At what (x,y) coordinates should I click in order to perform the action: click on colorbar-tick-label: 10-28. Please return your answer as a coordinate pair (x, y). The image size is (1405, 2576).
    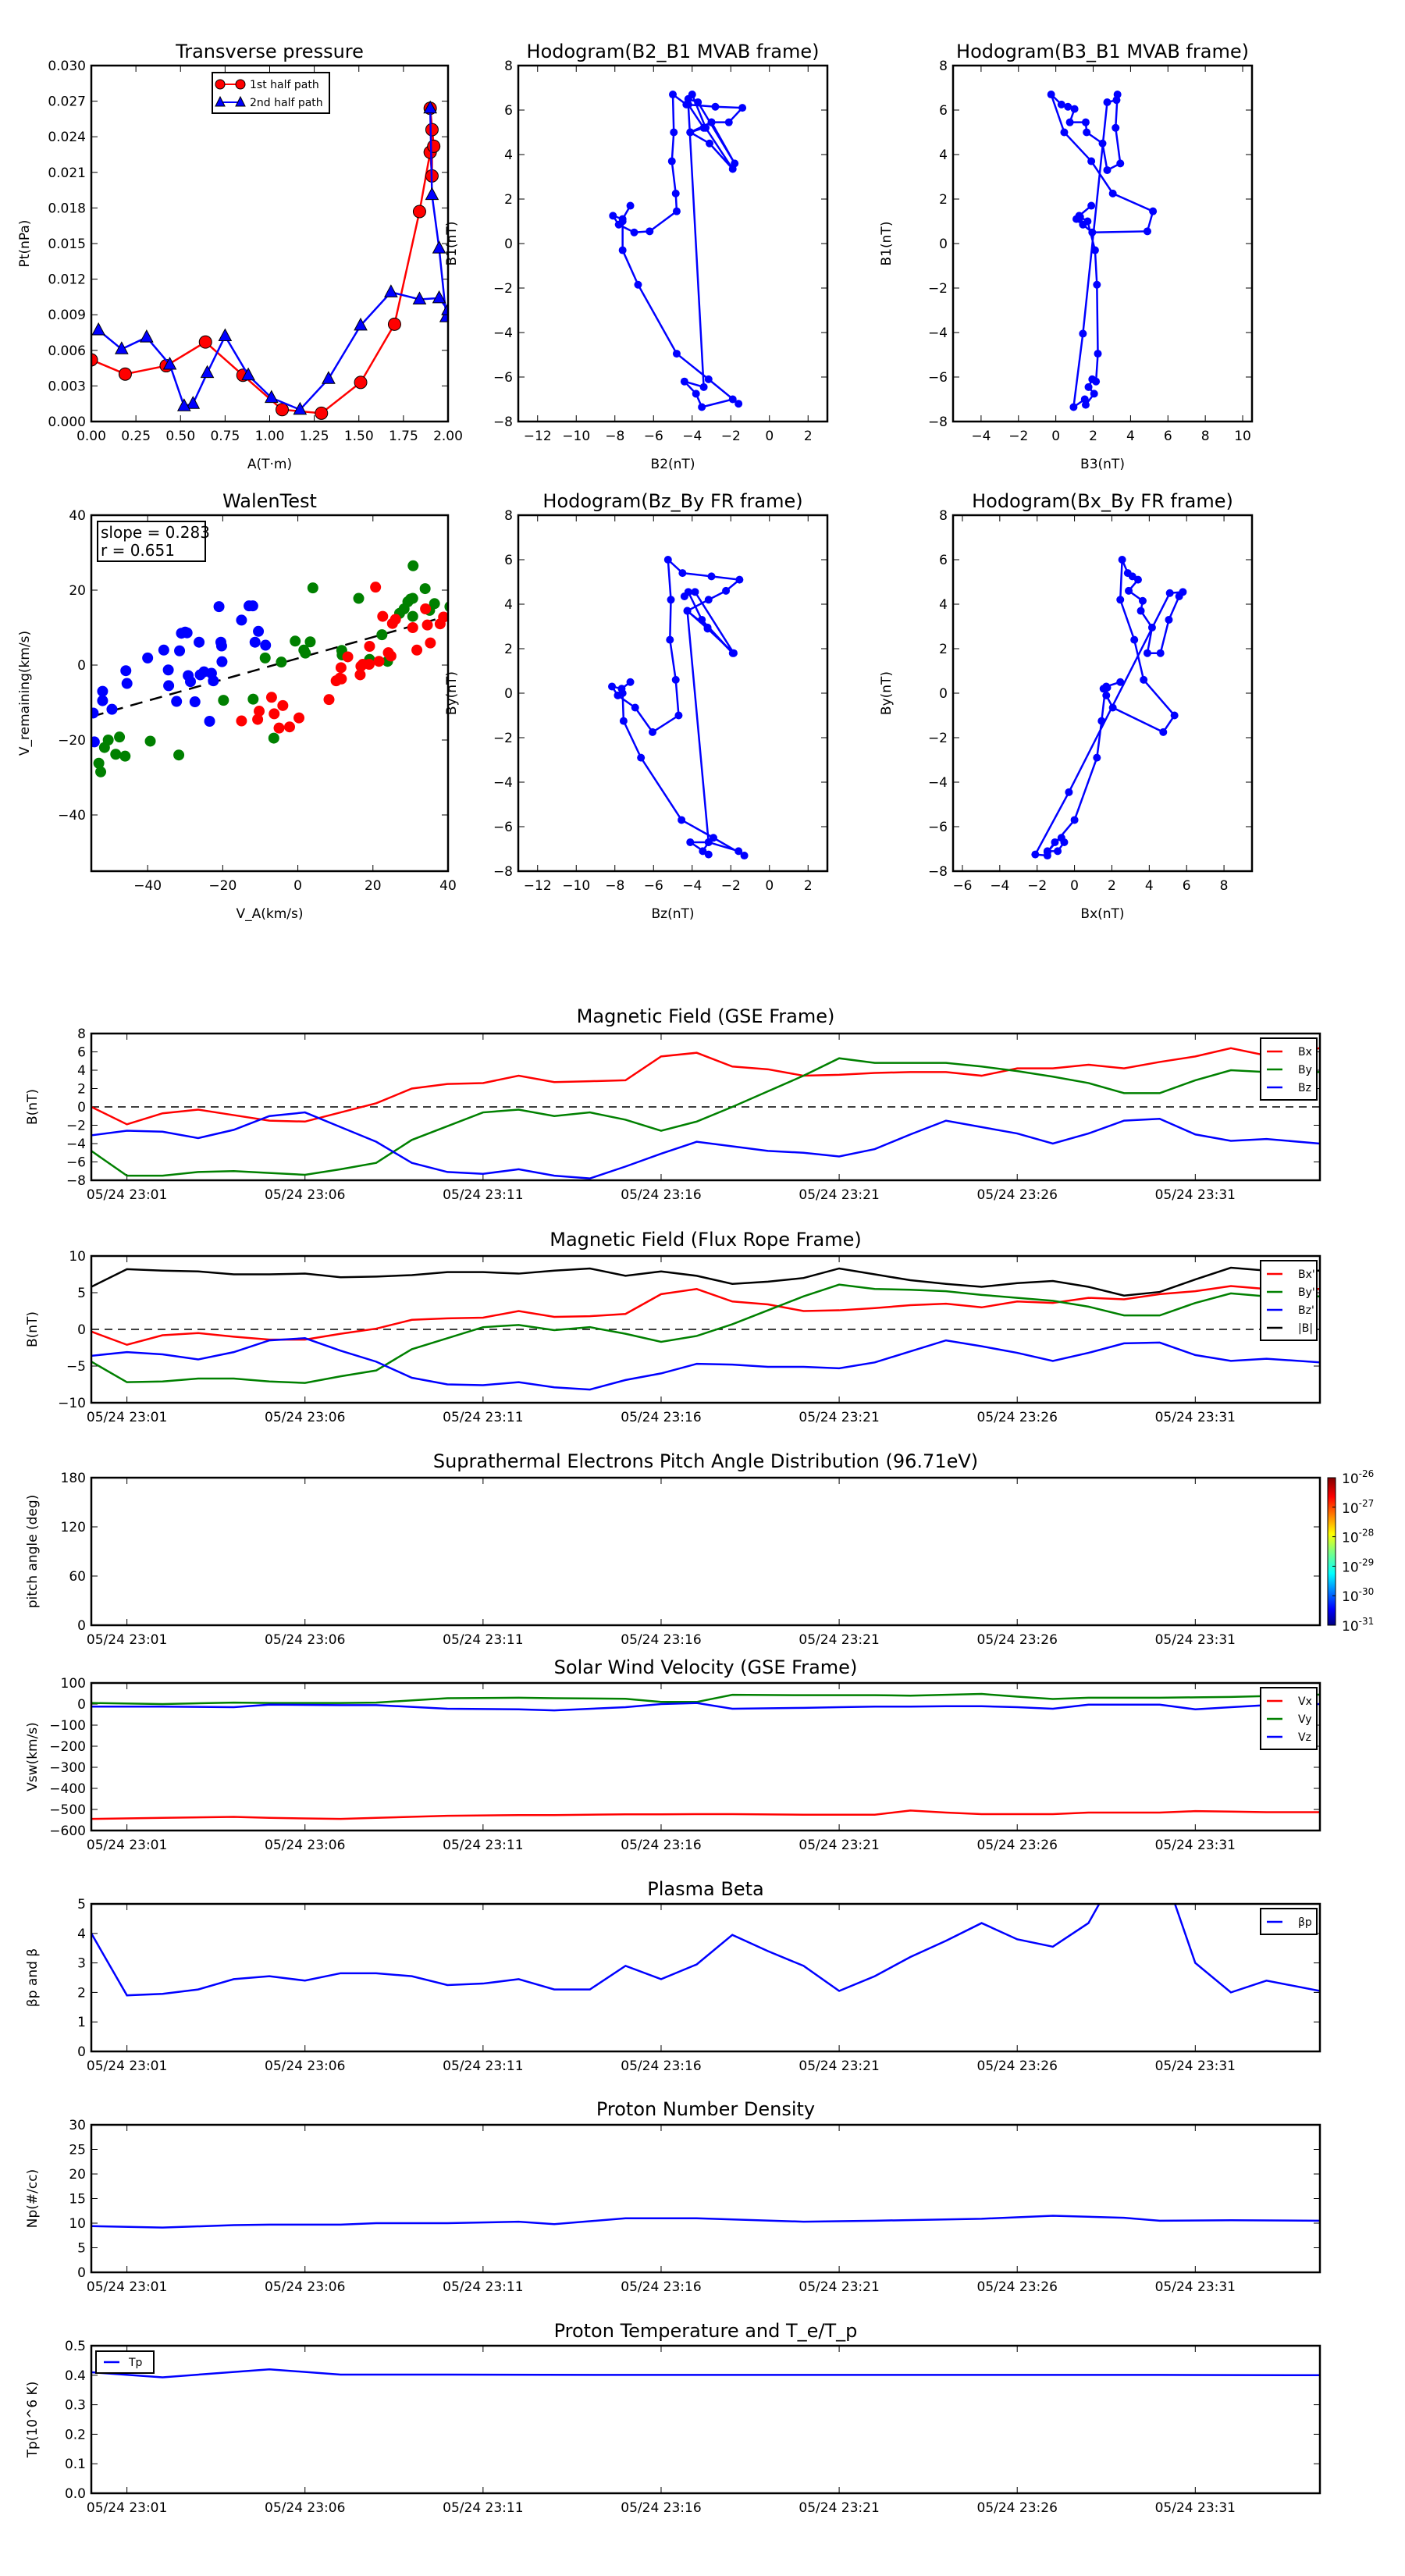
    Looking at the image, I should click on (1358, 1537).